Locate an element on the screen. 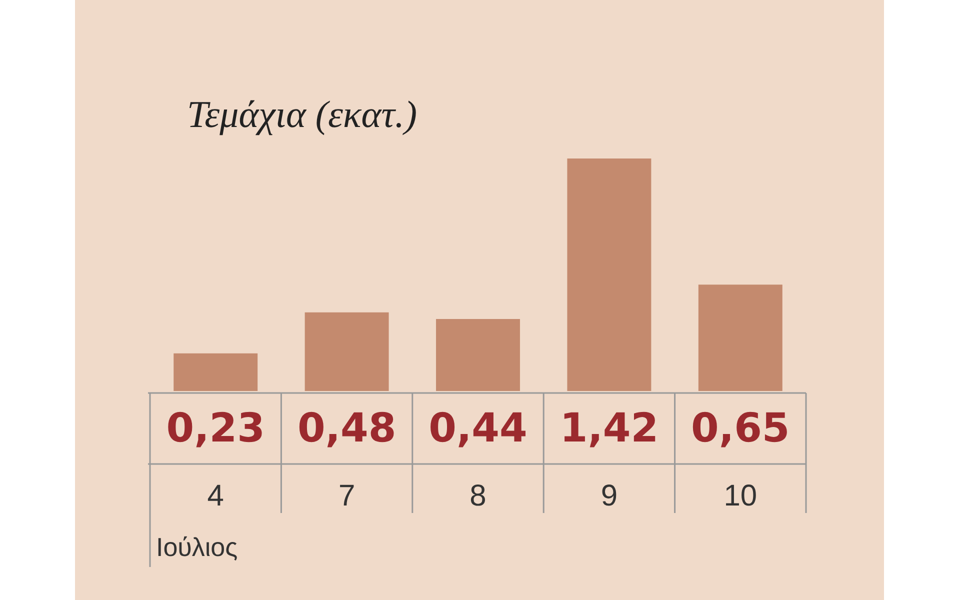 The image size is (960, 600). x-axis-title: Ιούλιος is located at coordinates (197, 547).